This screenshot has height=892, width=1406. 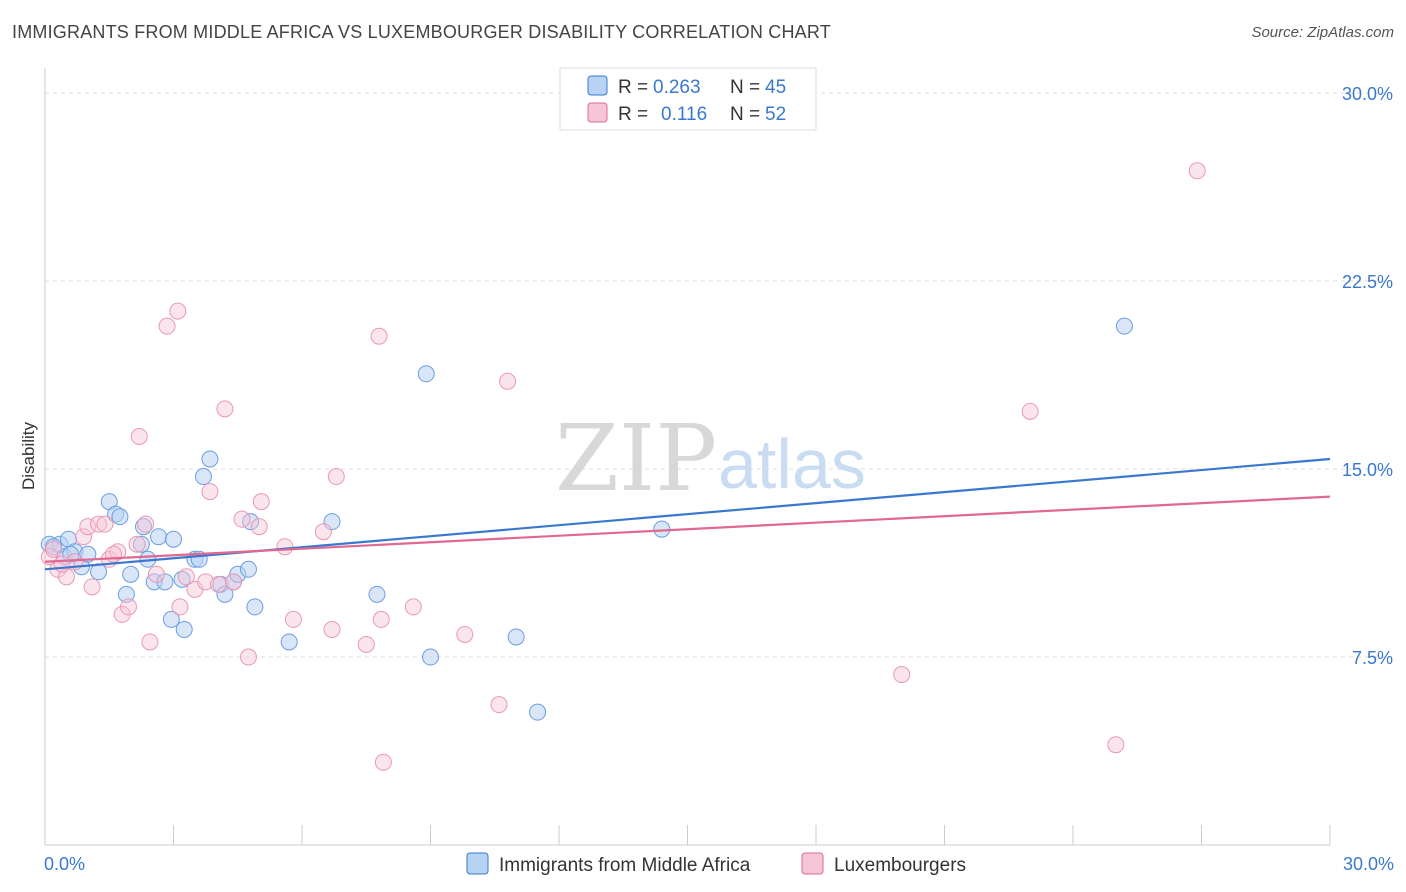 What do you see at coordinates (684, 114) in the screenshot?
I see `legend-r-value-2: 0.116` at bounding box center [684, 114].